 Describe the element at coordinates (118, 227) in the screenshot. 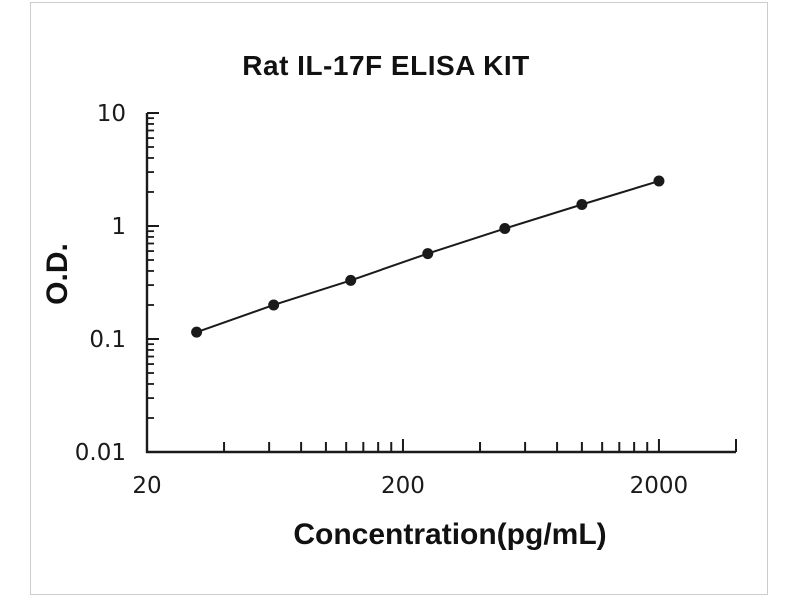

I see `y-tick-label: 1` at that location.